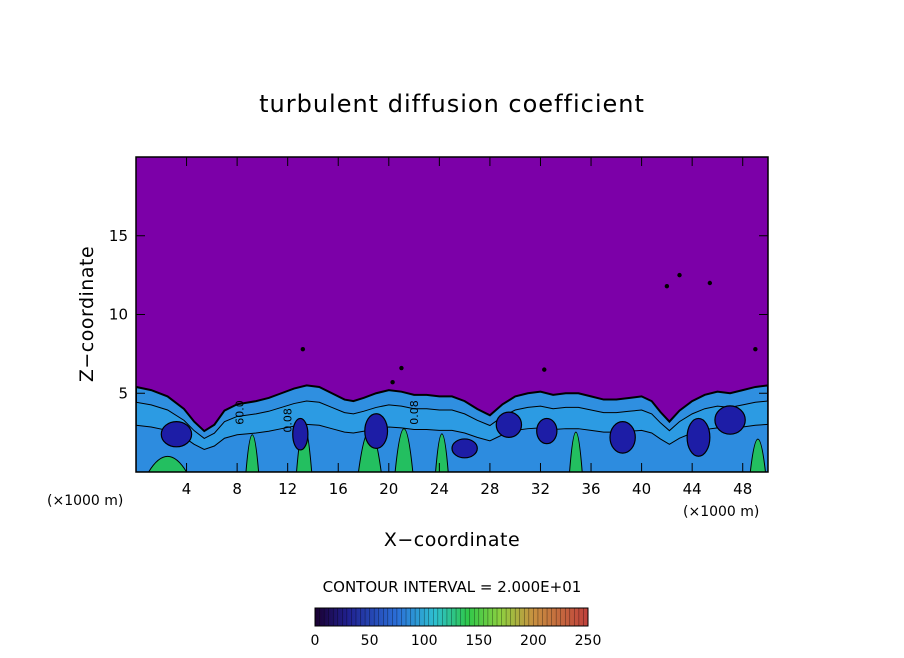  What do you see at coordinates (87, 314) in the screenshot?
I see `y-axis-label: Z−coordinate` at bounding box center [87, 314].